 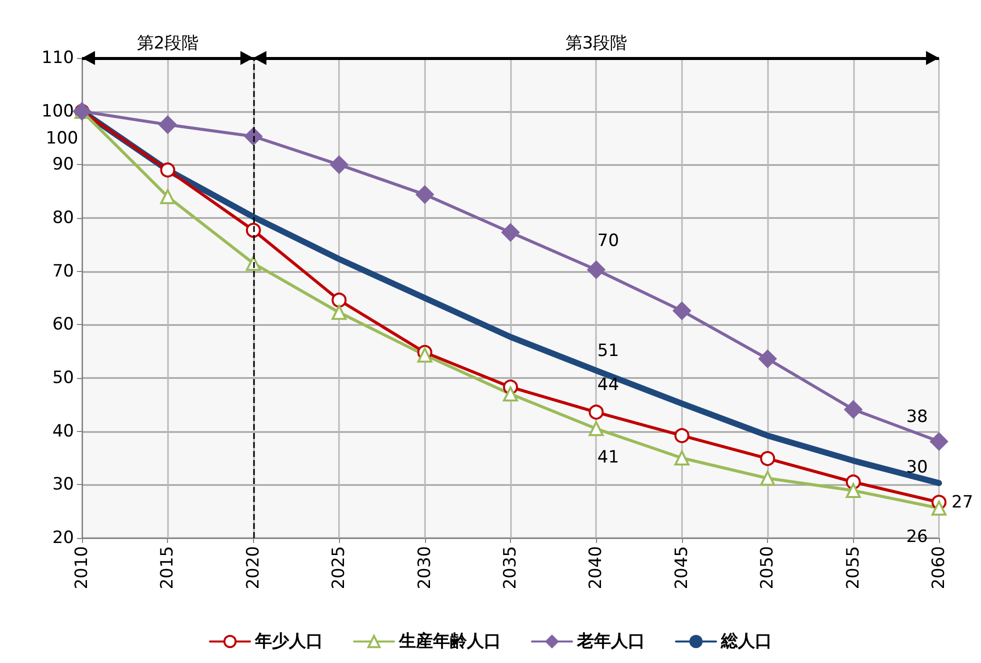 I want to click on x-tick-label: 2040, so click(x=596, y=568).